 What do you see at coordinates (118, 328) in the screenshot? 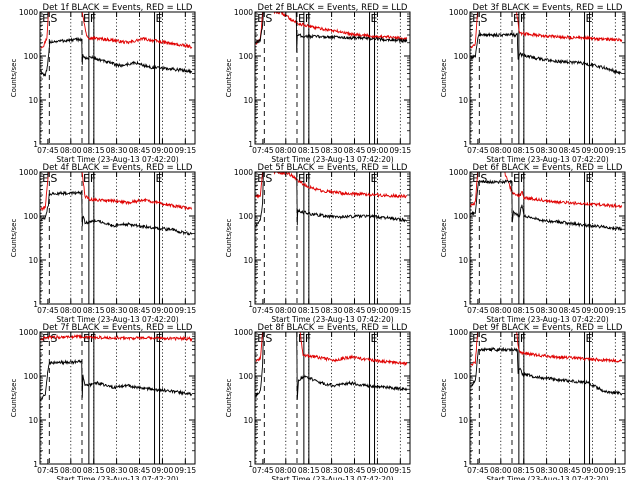
I see `chart-title: Det 7f BLACK = Events, RED = LLD` at bounding box center [118, 328].